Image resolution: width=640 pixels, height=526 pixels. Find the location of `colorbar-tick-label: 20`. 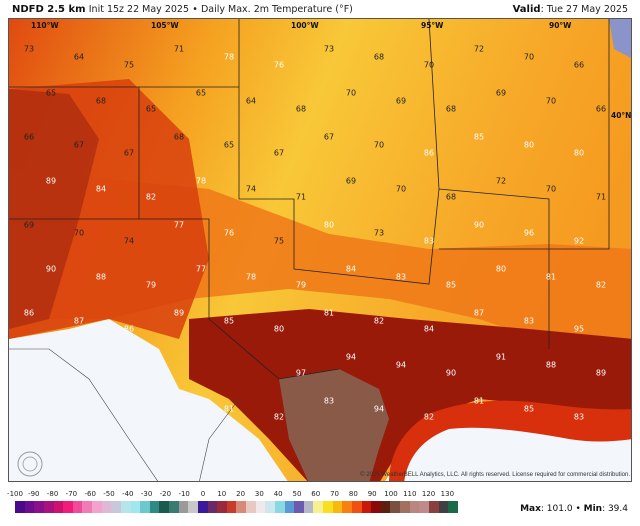

colorbar-tick-label: 20 is located at coordinates (241, 494).